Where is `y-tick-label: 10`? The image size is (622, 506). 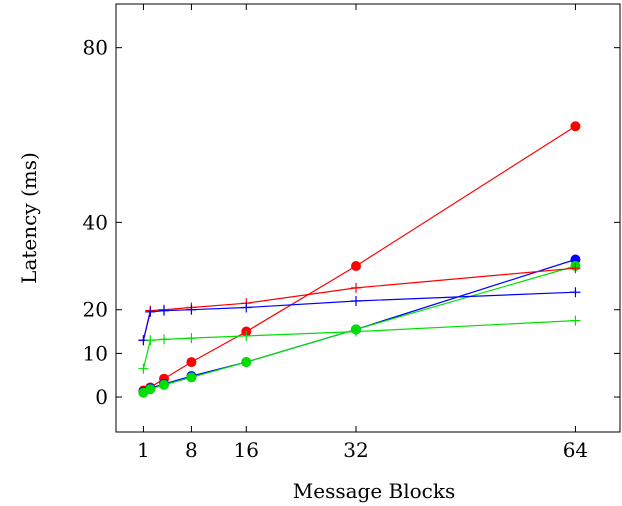
y-tick-label: 10 is located at coordinates (95, 353).